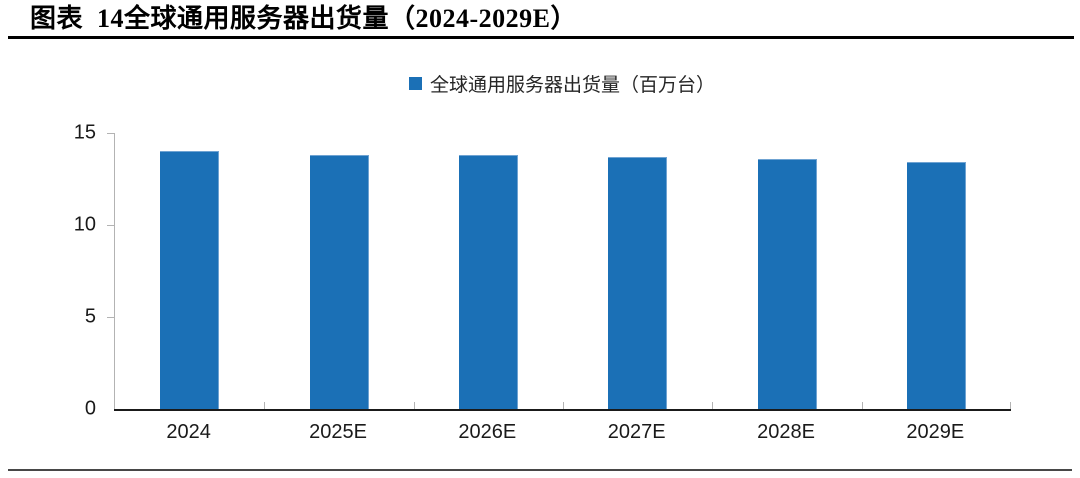 The width and height of the screenshot is (1080, 478). What do you see at coordinates (541, 37) in the screenshot?
I see `title-underline` at bounding box center [541, 37].